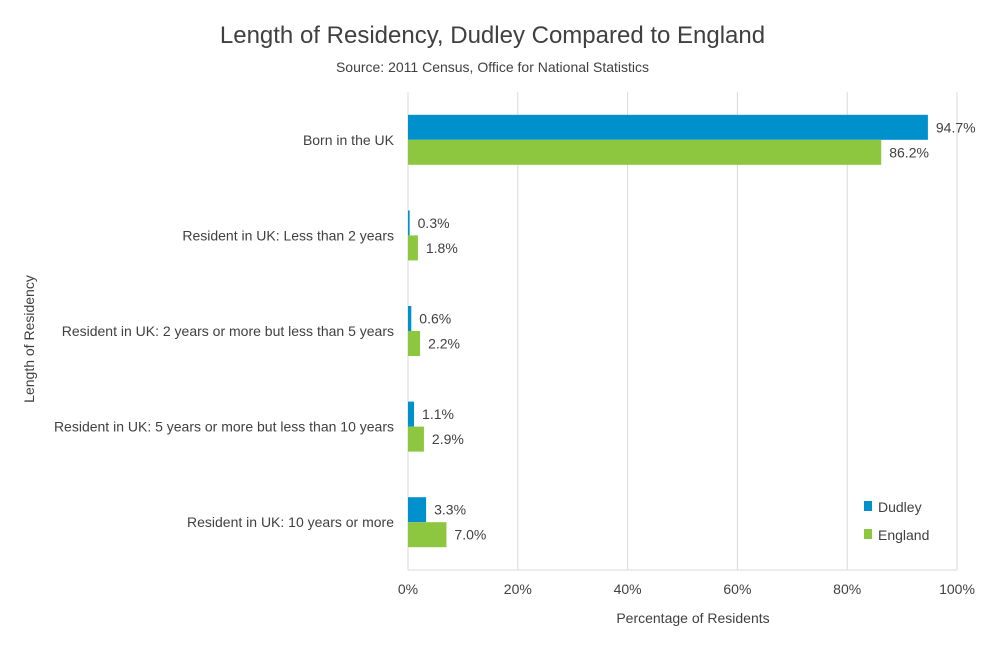 The width and height of the screenshot is (985, 646). What do you see at coordinates (909, 152) in the screenshot?
I see `data-label: 86.2%` at bounding box center [909, 152].